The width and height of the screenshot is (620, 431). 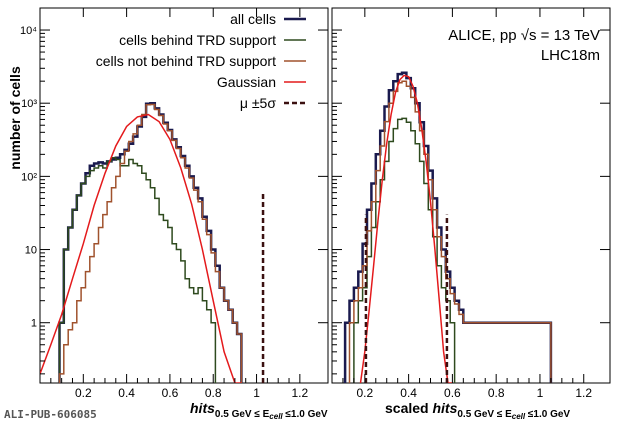 What do you see at coordinates (170, 393) in the screenshot?
I see `left-xtick-label: 0.6` at bounding box center [170, 393].